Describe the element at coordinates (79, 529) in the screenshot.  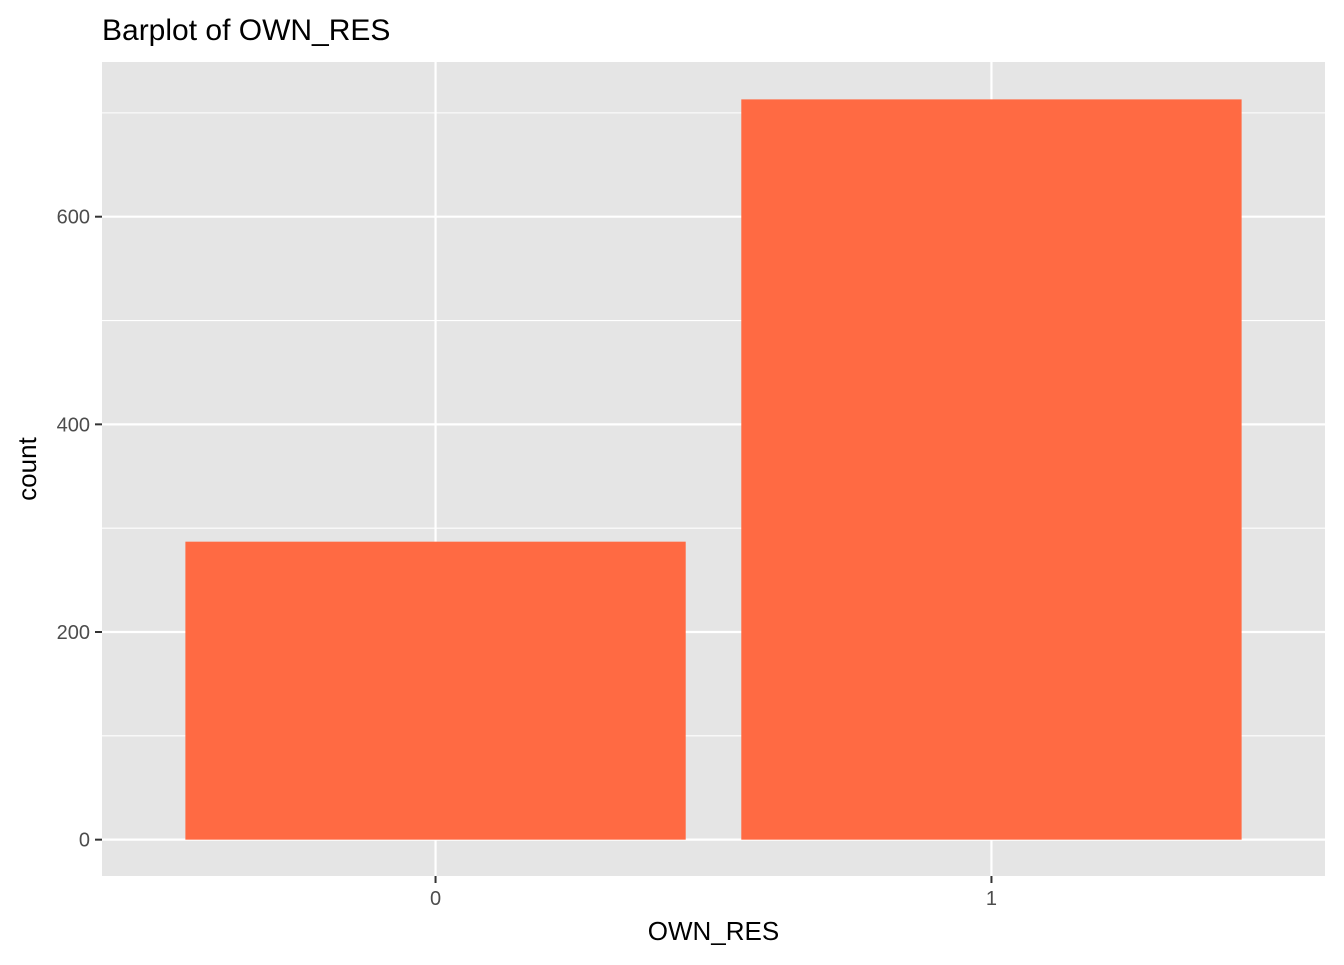
I see `y-axis: 0 200 400 600` at that location.